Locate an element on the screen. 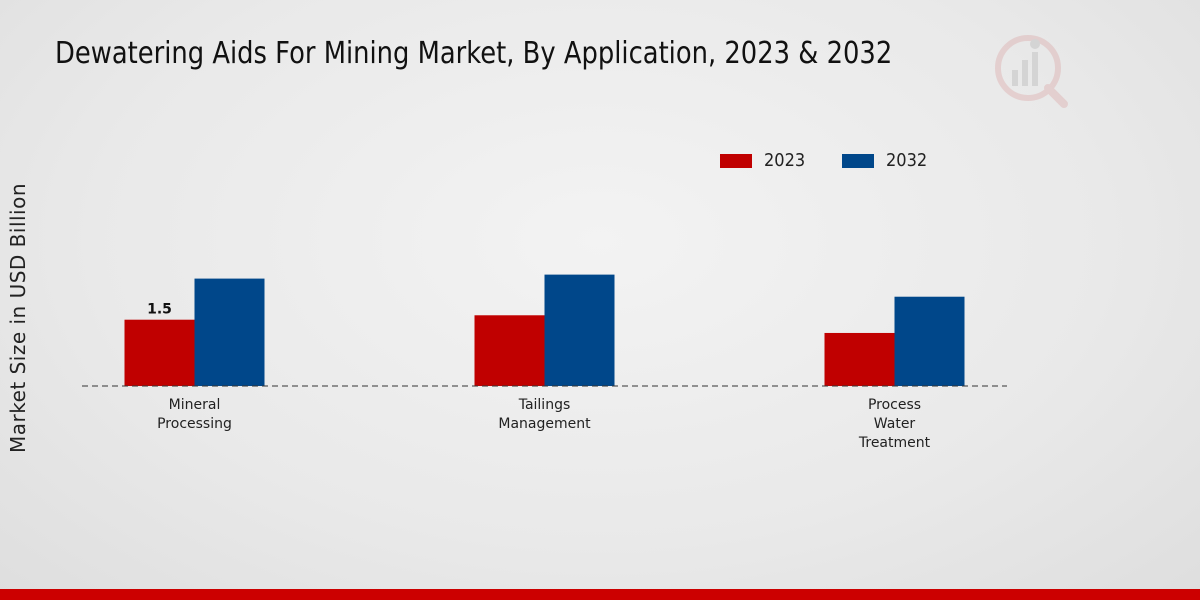  legend-swatch-2023 is located at coordinates (736, 160).